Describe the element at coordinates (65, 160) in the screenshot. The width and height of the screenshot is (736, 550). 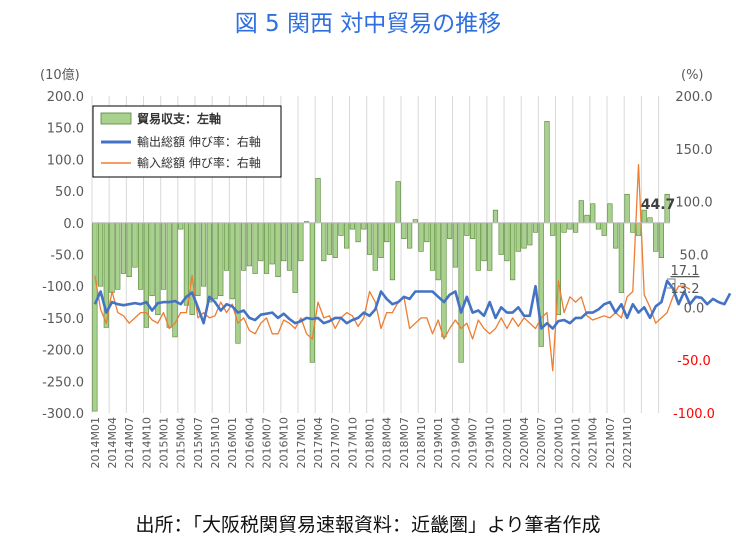
I see `left-axis-tick-label: 100.0` at that location.